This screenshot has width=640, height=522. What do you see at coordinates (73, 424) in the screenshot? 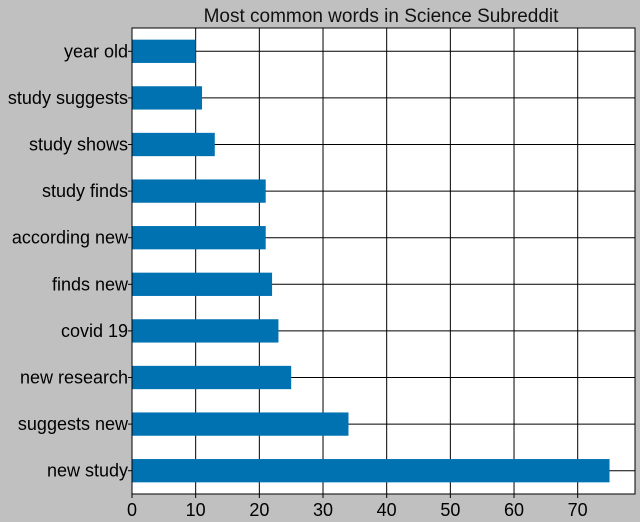
I see `y-tick-label: suggests new` at bounding box center [73, 424].